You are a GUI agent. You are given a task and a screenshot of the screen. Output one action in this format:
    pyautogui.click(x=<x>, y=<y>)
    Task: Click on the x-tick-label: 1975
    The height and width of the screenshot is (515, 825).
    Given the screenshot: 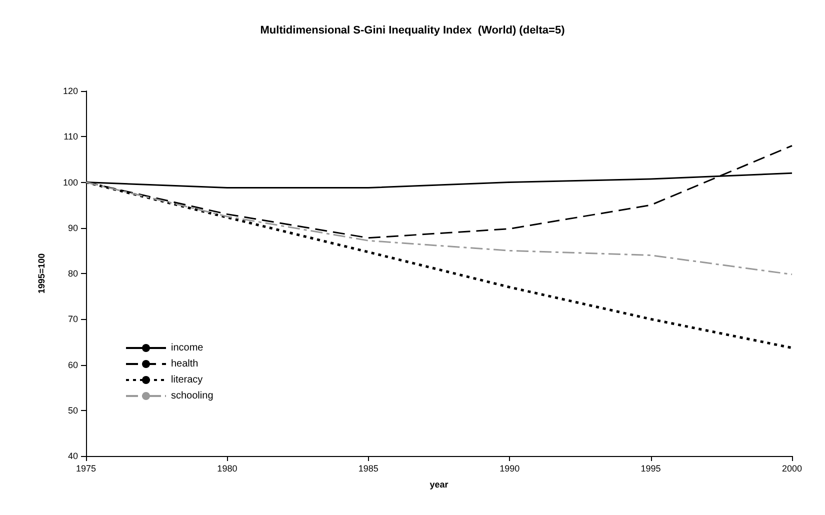 What is the action you would take?
    pyautogui.click(x=86, y=469)
    